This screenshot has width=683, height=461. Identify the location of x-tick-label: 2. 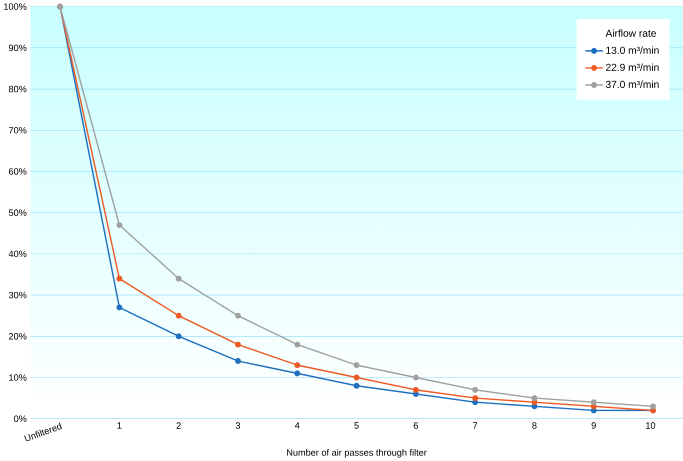
(178, 425).